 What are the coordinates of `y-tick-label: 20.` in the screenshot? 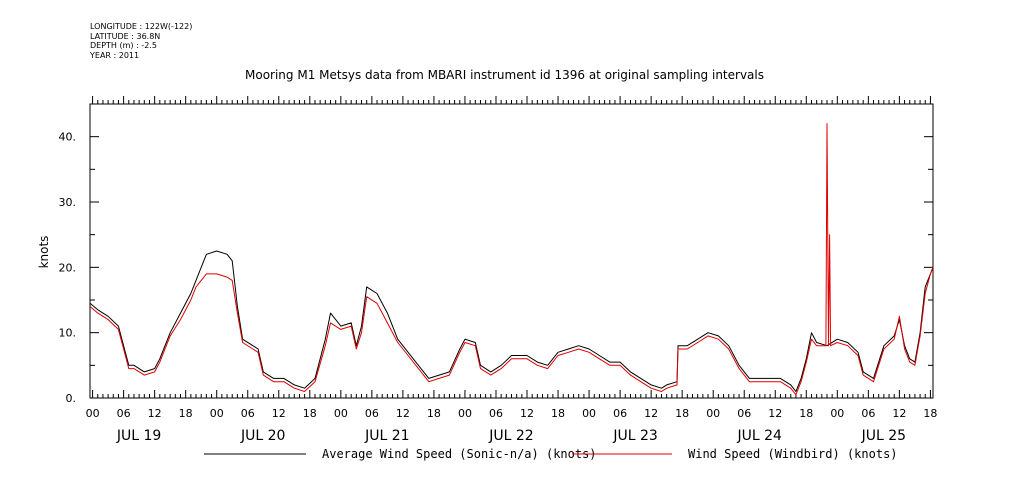 It's located at (68, 267).